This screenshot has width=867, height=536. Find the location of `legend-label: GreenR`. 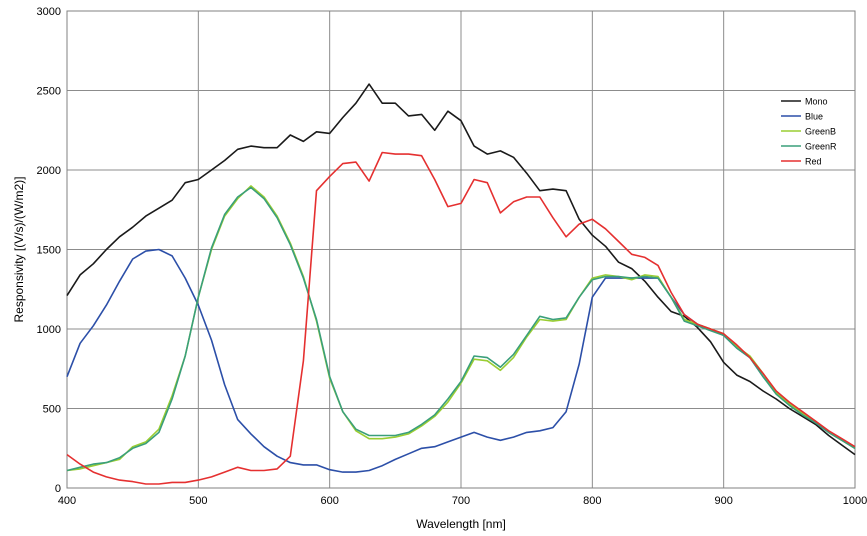

legend-label: GreenR is located at coordinates (821, 147).